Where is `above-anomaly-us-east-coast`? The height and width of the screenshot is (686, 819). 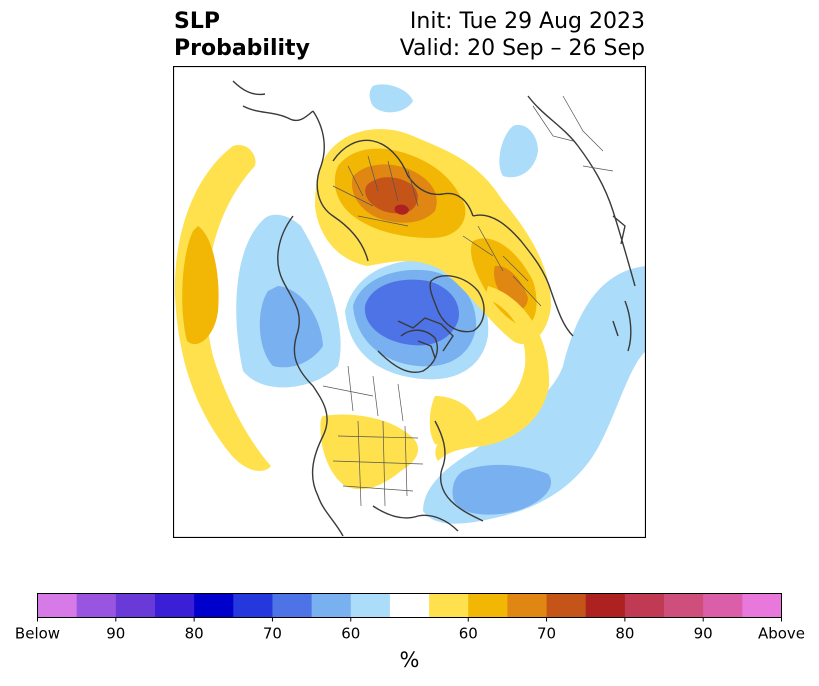 above-anomaly-us-east-coast is located at coordinates (453, 421).